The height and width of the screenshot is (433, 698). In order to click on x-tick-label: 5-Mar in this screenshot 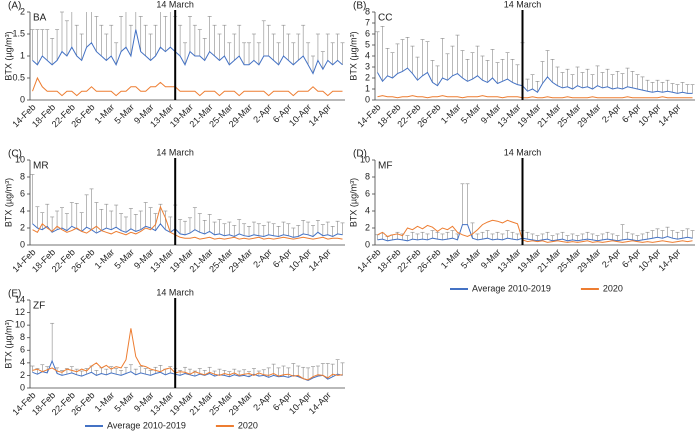, I will do `click(471, 114)`.